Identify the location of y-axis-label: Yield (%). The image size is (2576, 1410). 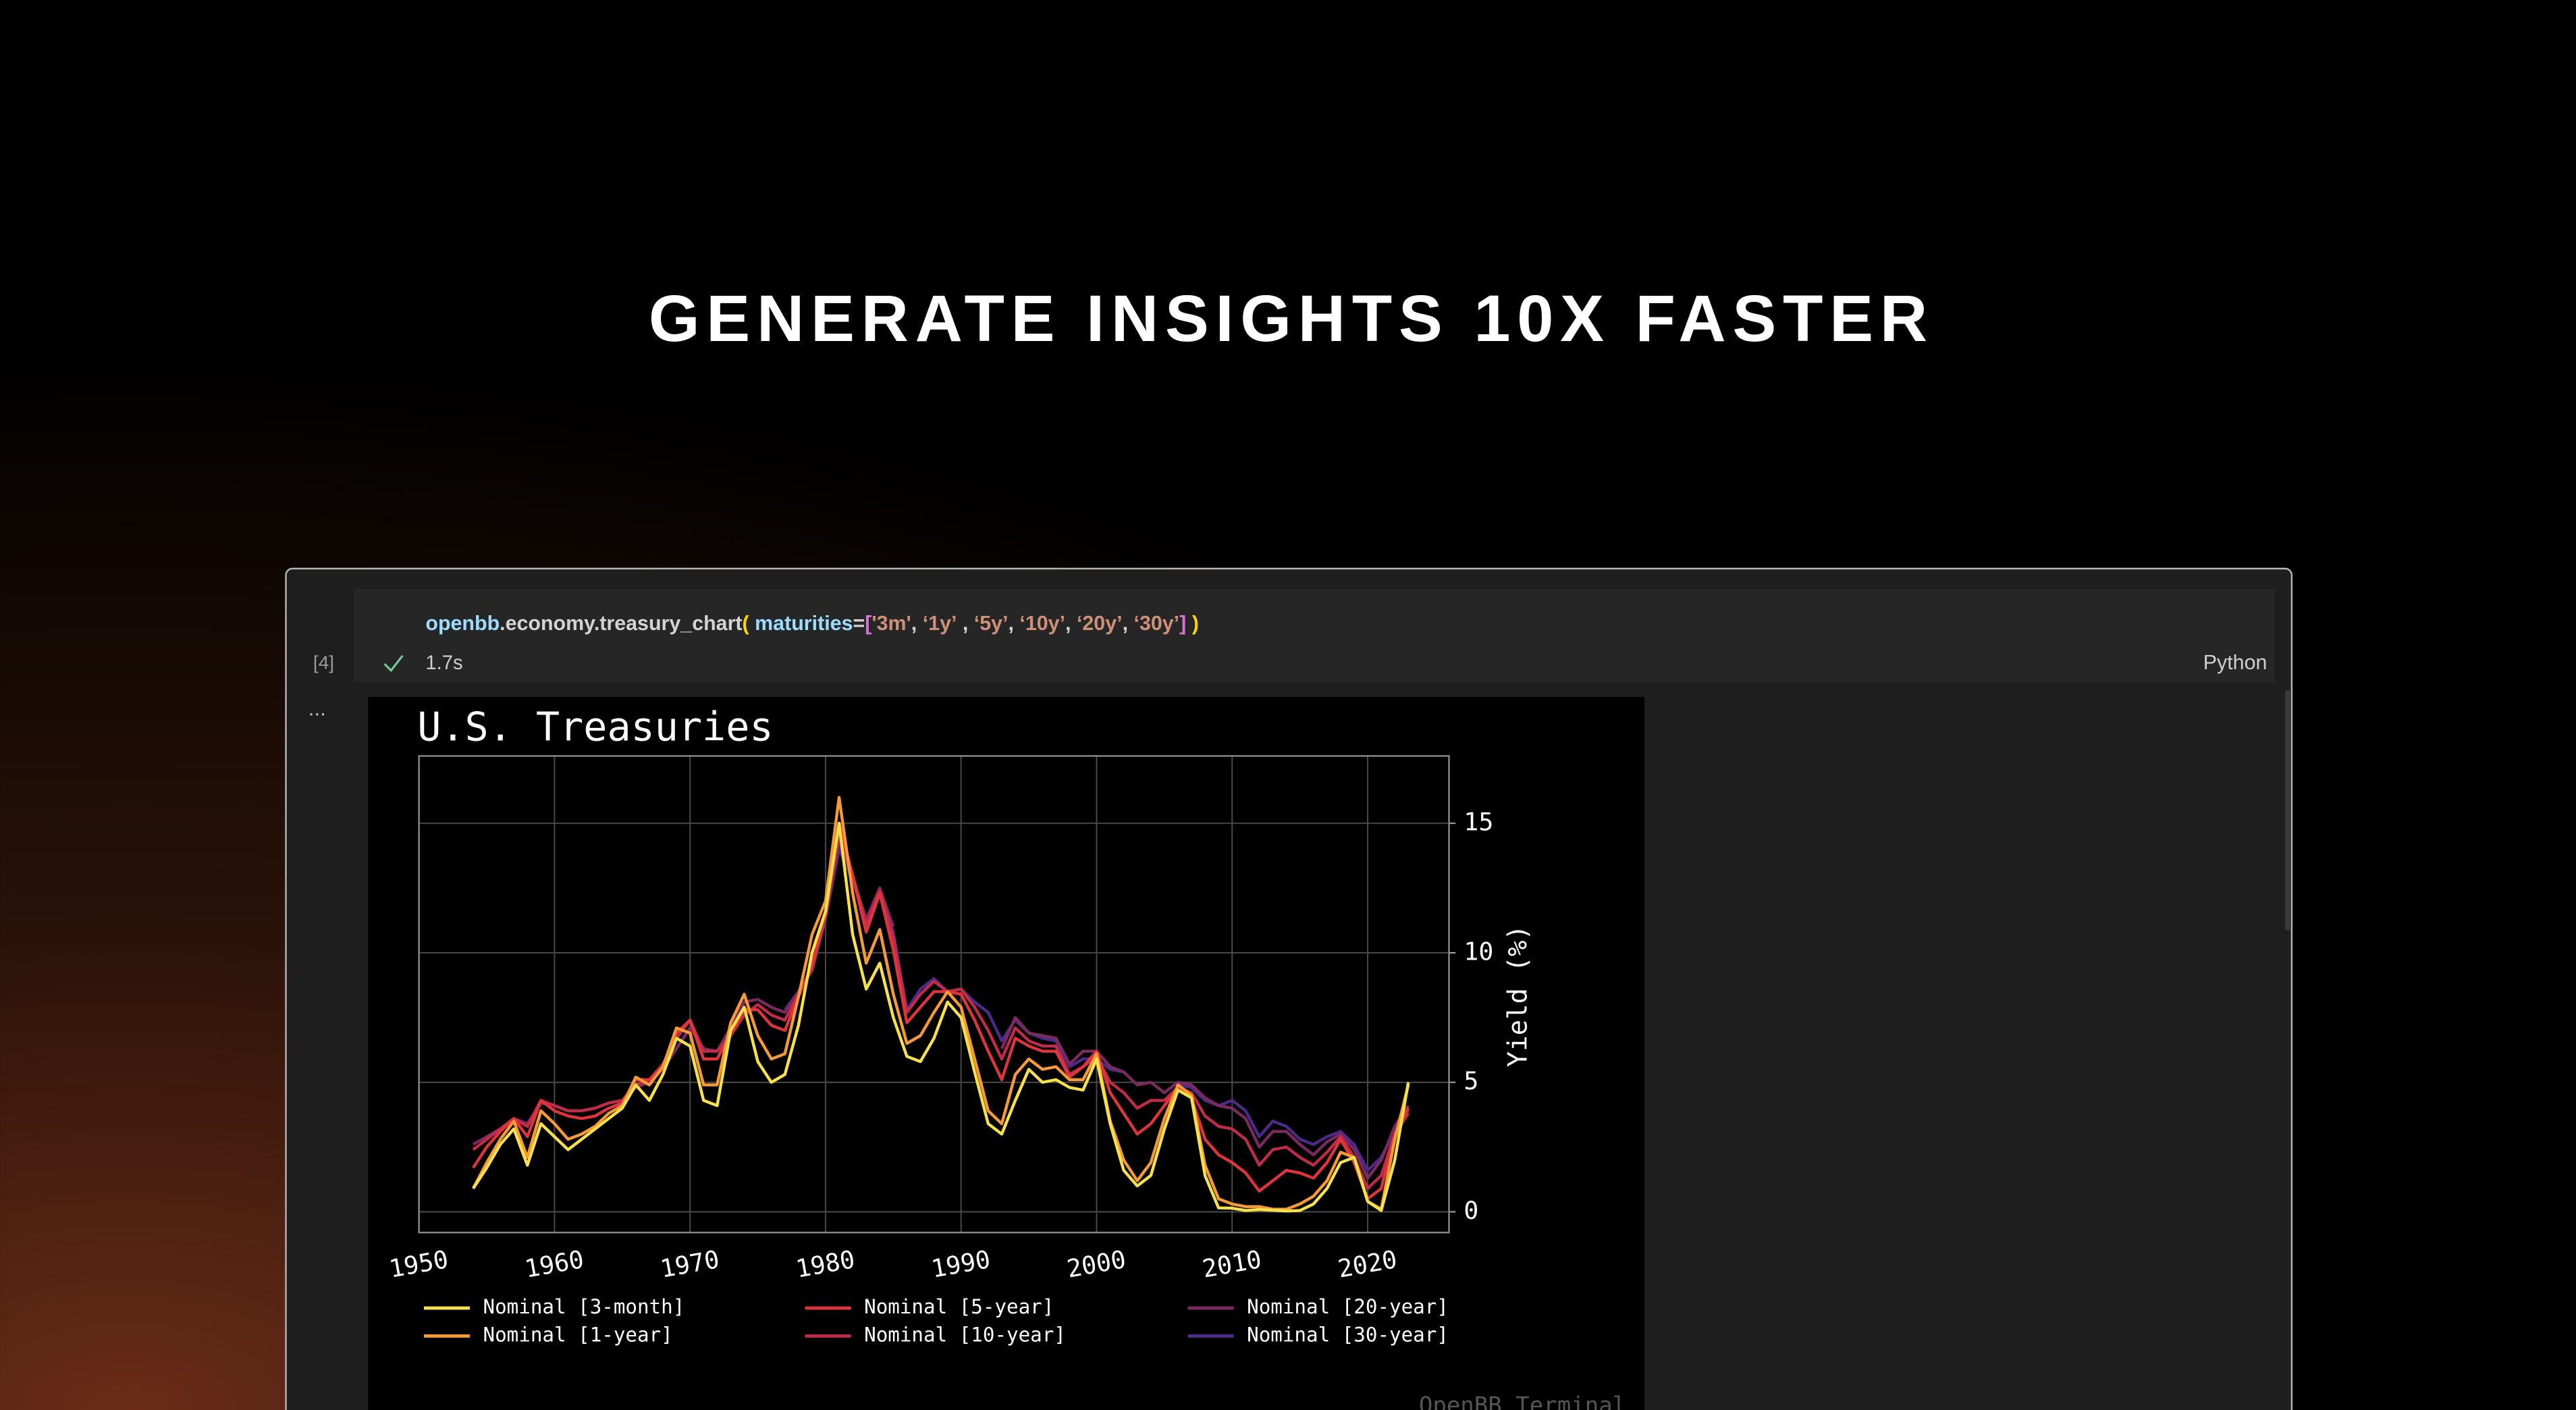
(1519, 996).